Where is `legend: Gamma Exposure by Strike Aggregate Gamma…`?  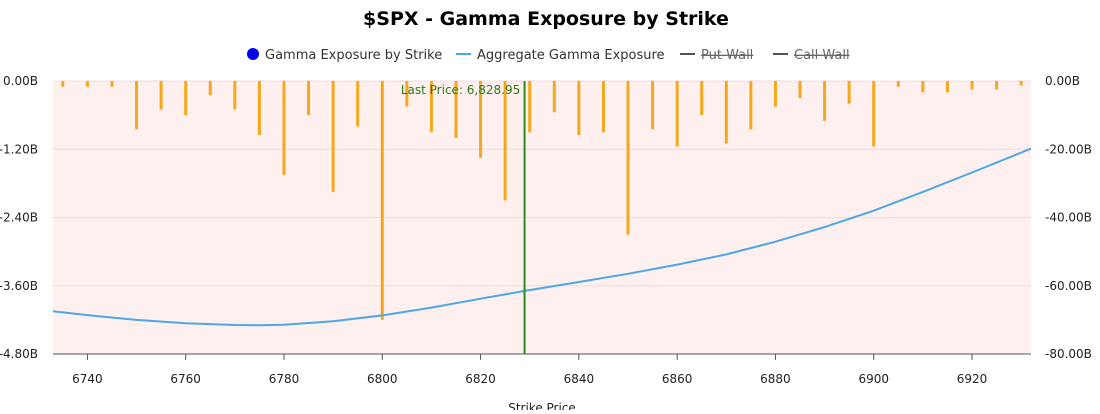 legend: Gamma Exposure by Strike Aggregate Gamma… is located at coordinates (548, 55).